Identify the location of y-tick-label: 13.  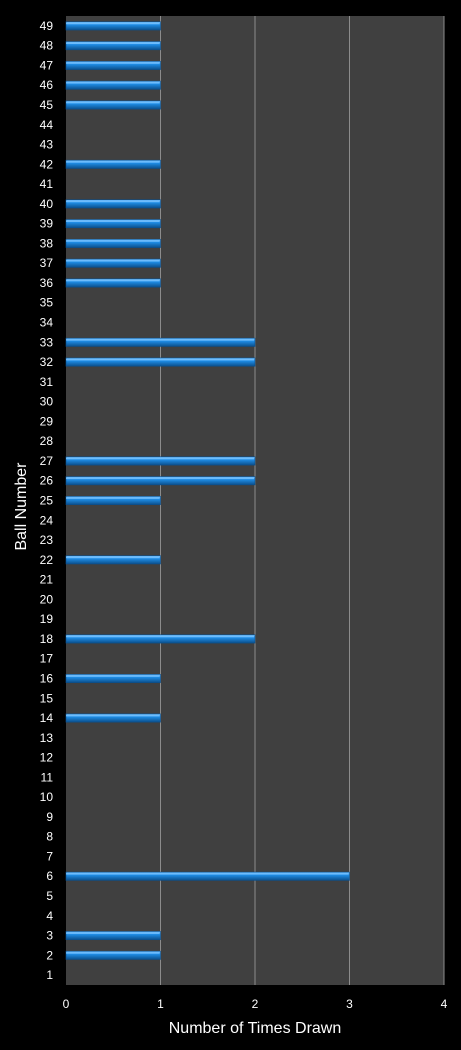
(47, 738).